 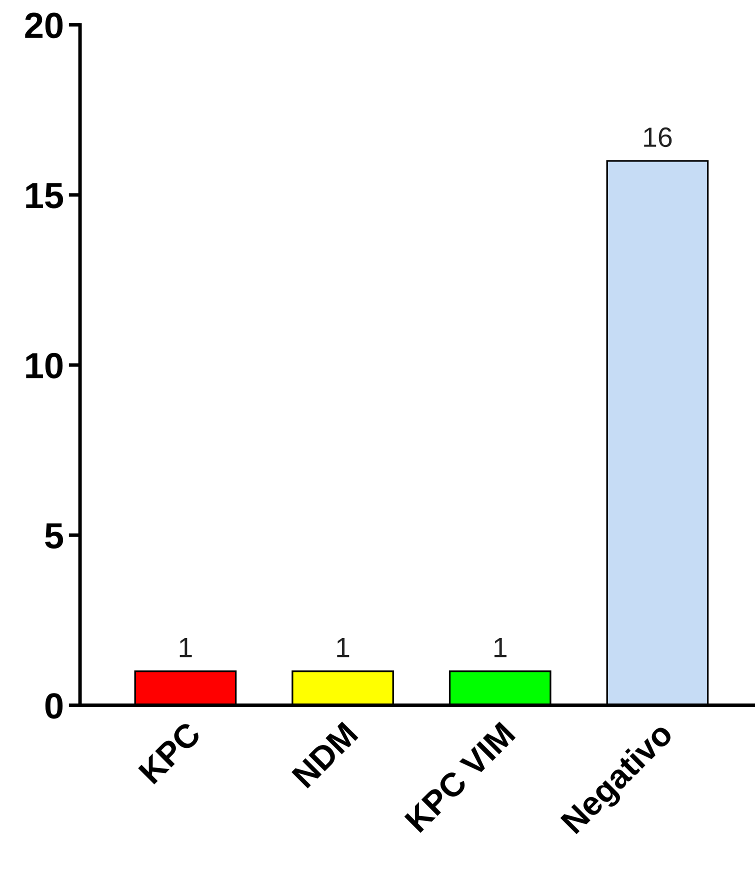 I want to click on y-tick-label: 0, so click(x=54, y=706).